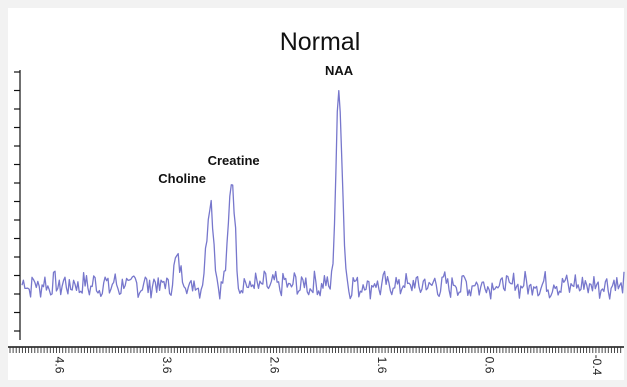  Describe the element at coordinates (182, 178) in the screenshot. I see `peak-label-choline: Choline` at that location.